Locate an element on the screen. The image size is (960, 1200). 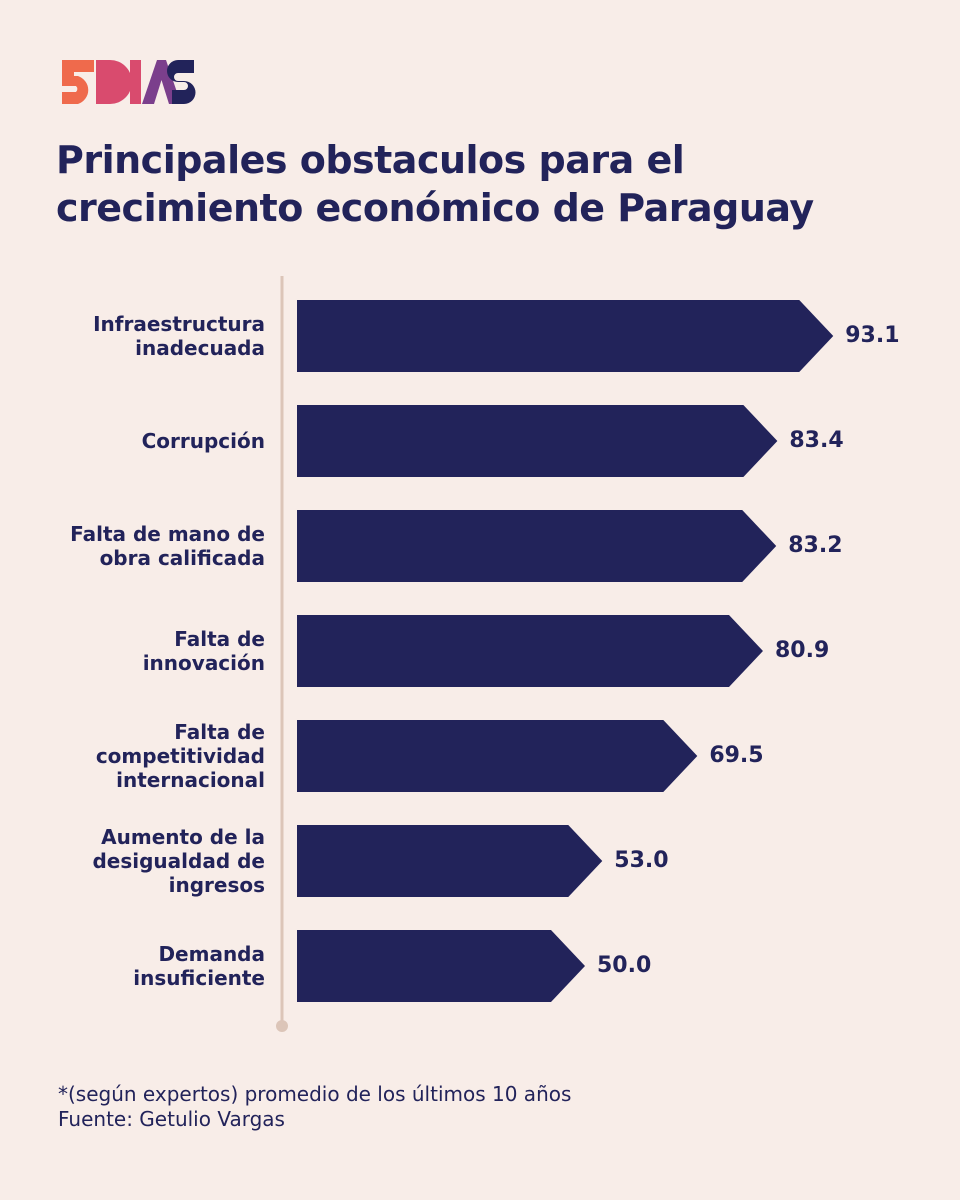
category-label: Falta de innovación is located at coordinates (203, 651).